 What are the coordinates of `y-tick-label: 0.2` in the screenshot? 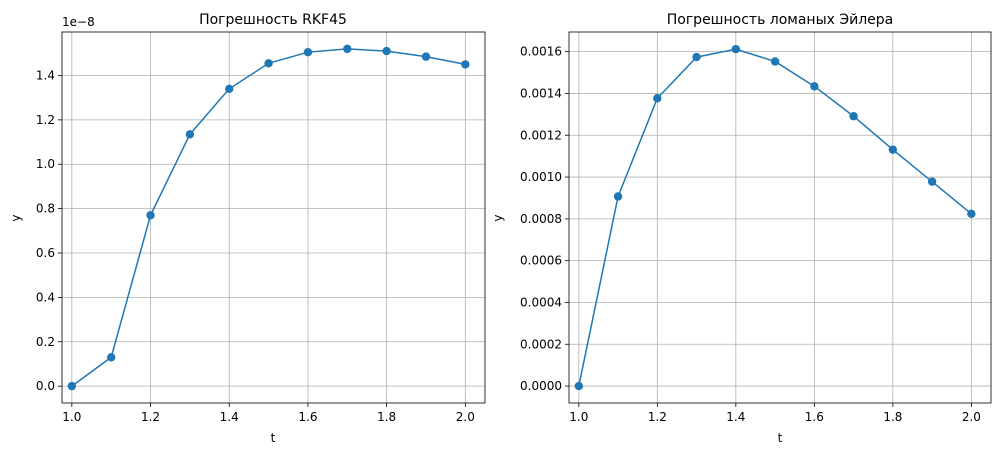 It's located at (45, 342).